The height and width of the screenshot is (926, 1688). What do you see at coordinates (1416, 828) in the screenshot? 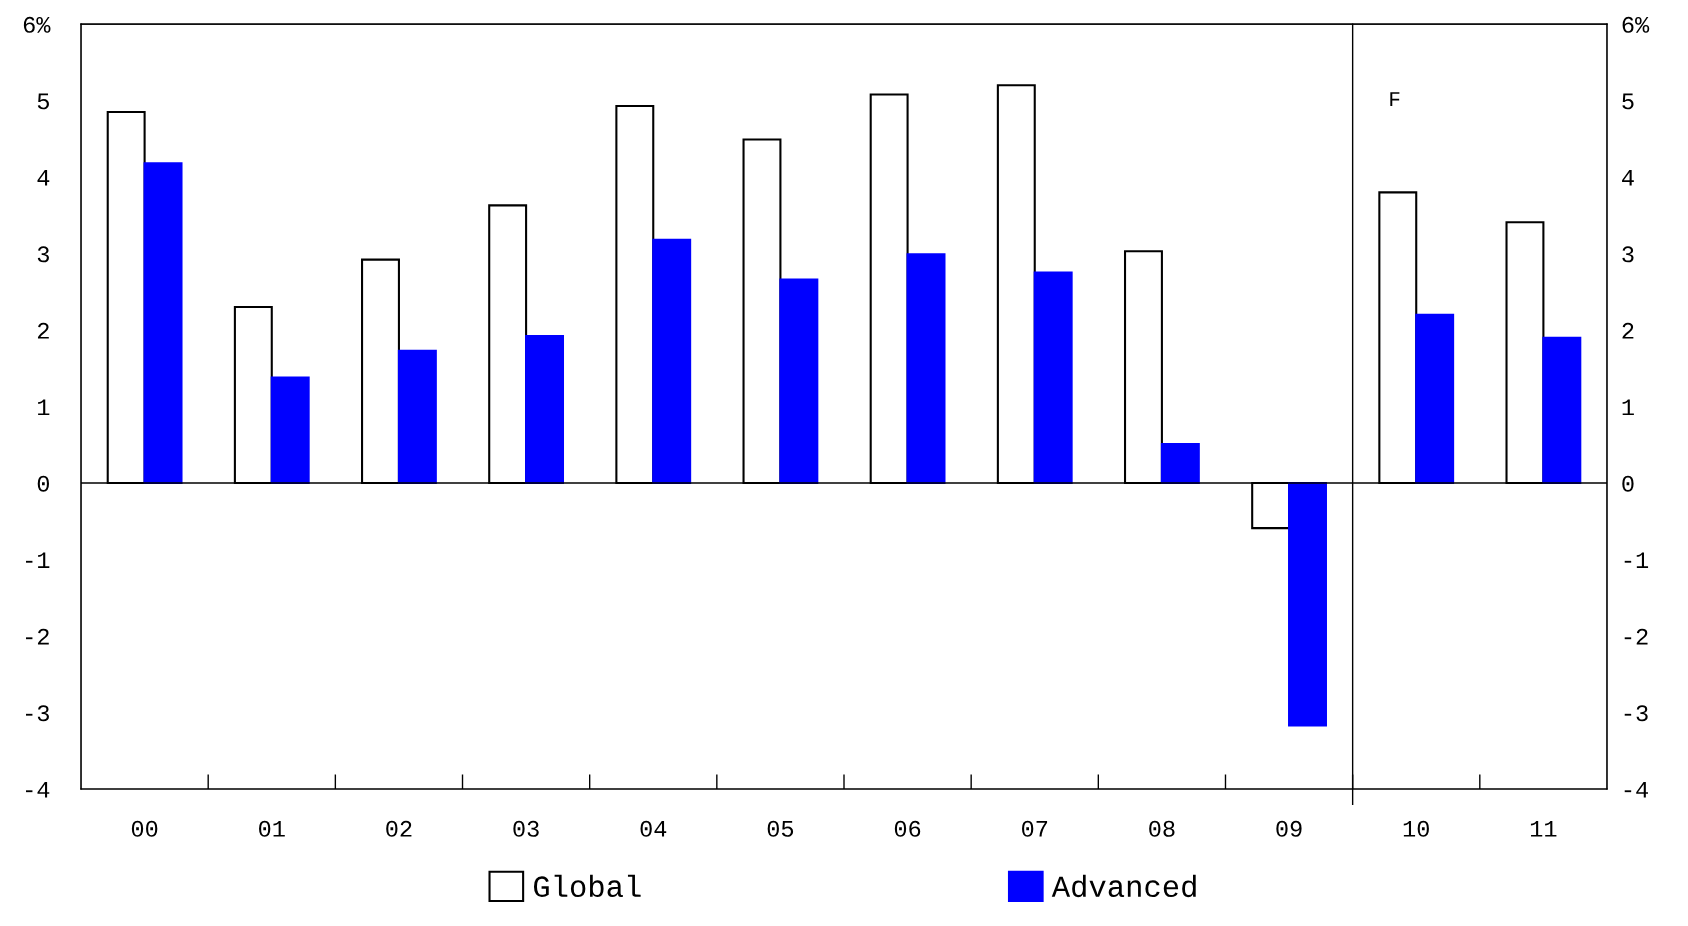
I see `x-tick-label: 10` at bounding box center [1416, 828].